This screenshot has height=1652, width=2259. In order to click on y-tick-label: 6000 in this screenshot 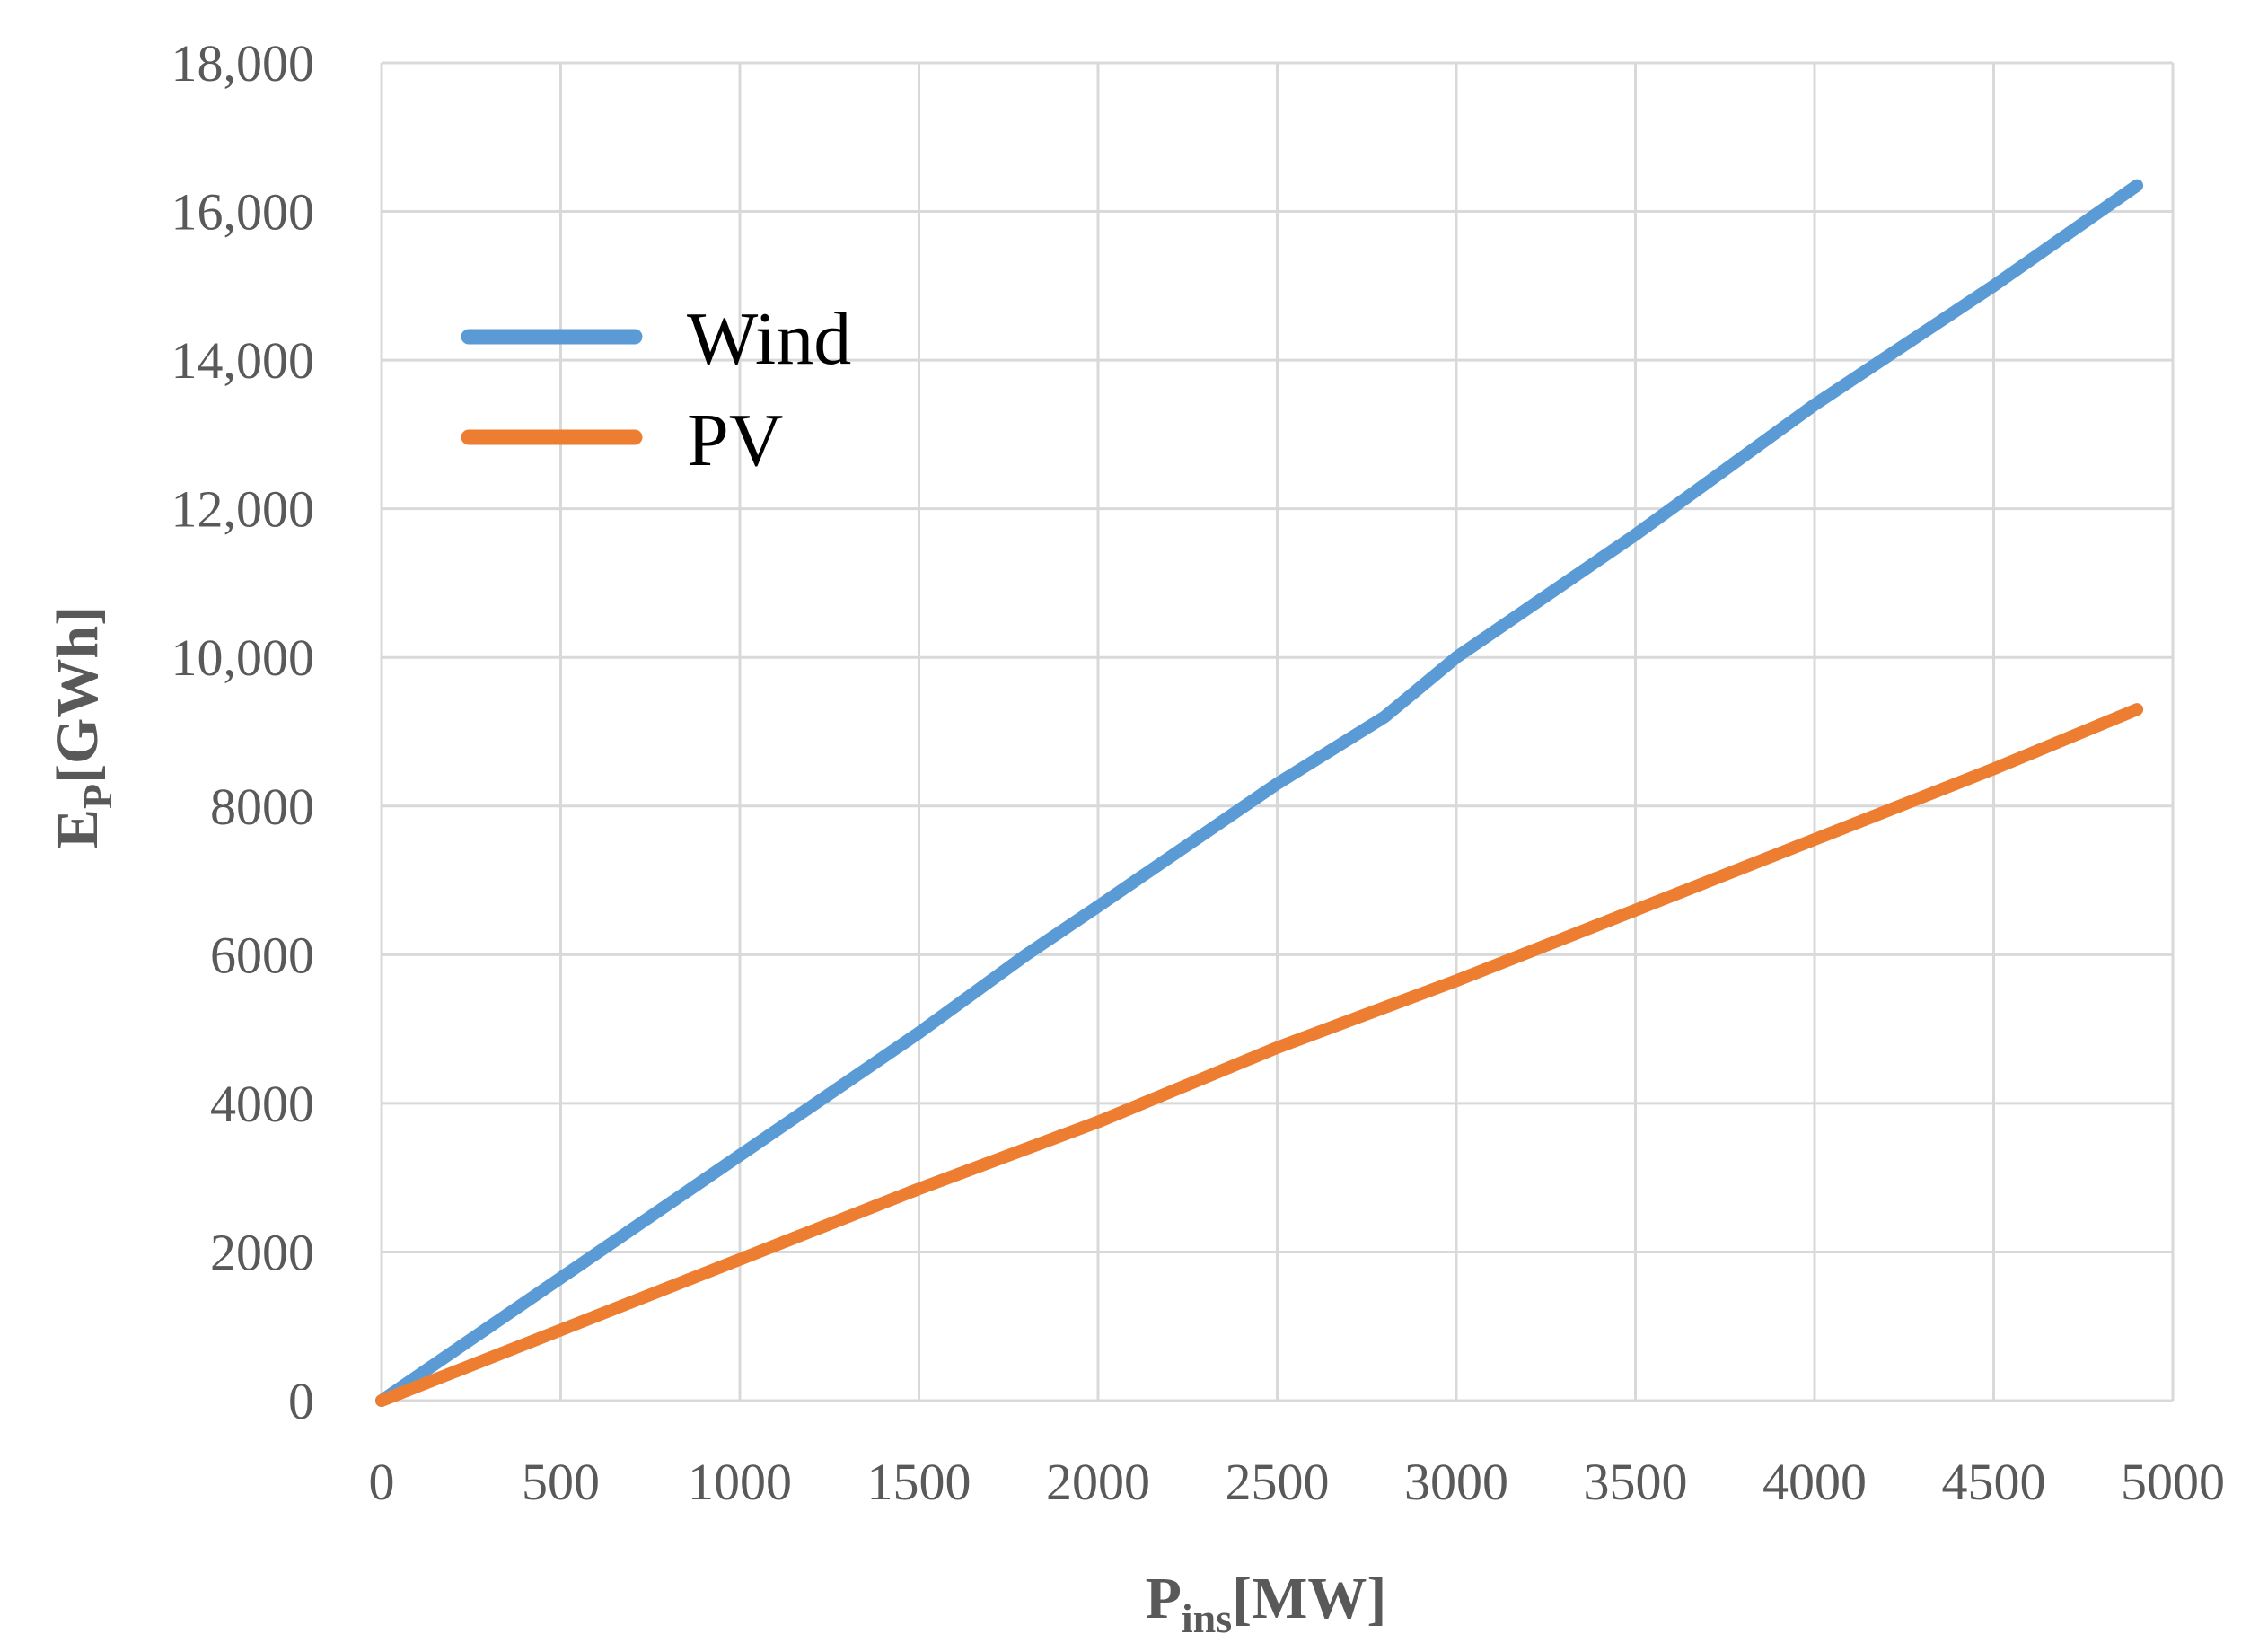, I will do `click(262, 955)`.